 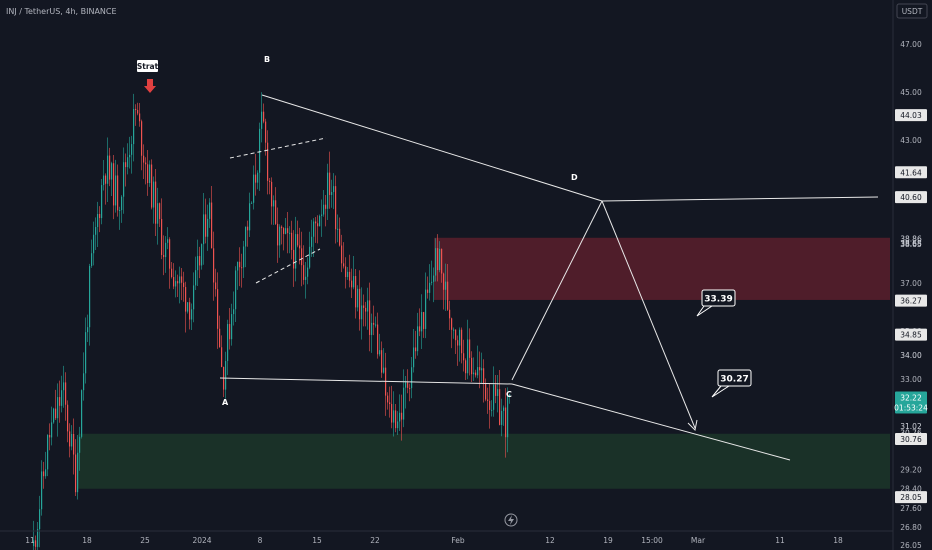 What do you see at coordinates (704, 311) in the screenshot?
I see `callout-1-pointer` at bounding box center [704, 311].